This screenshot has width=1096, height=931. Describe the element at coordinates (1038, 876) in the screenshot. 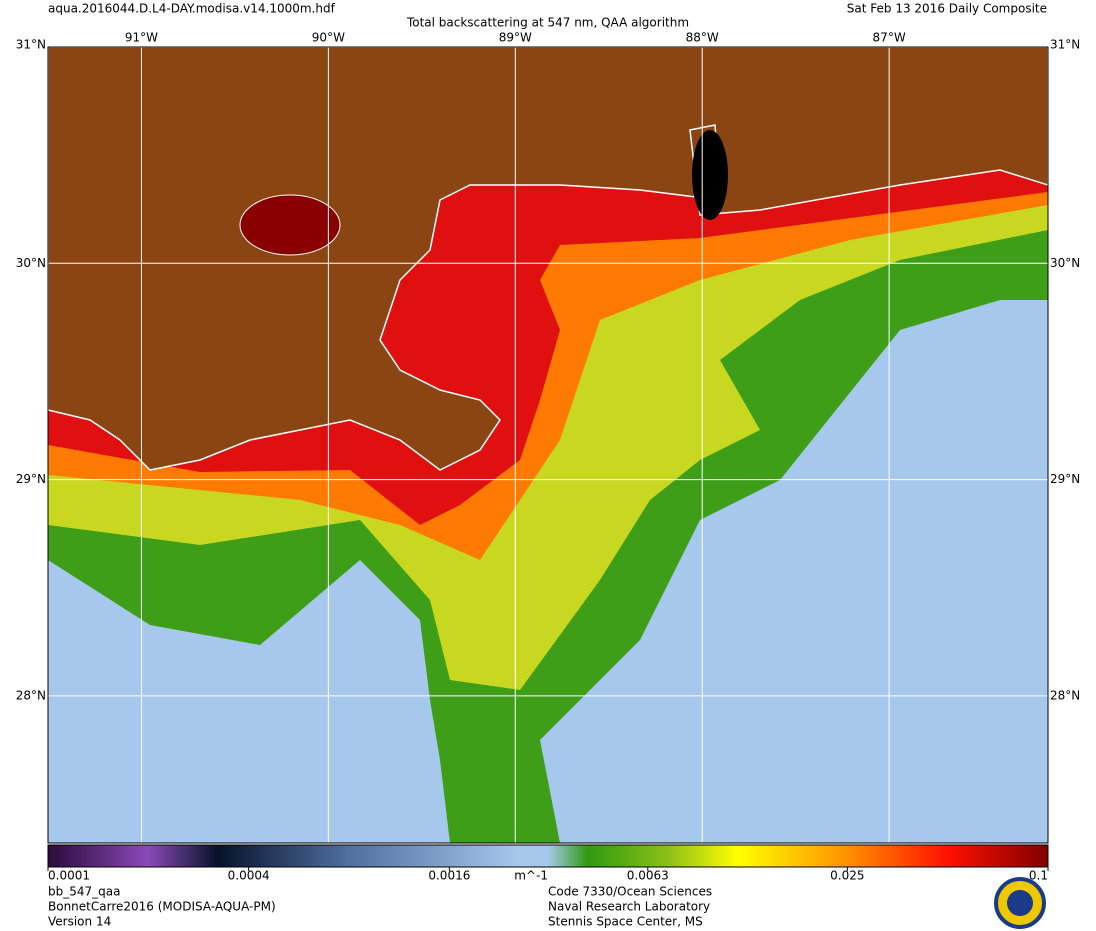

I see `colorbar-label: 0.1` at that location.